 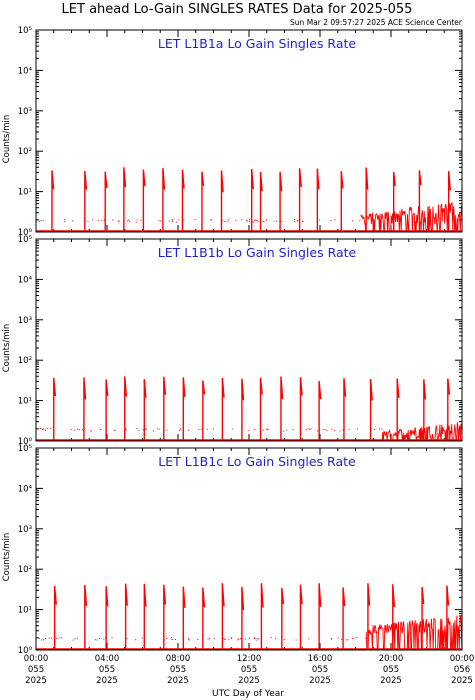 What do you see at coordinates (25, 280) in the screenshot?
I see `y-tick-label: 10⁴` at bounding box center [25, 280].